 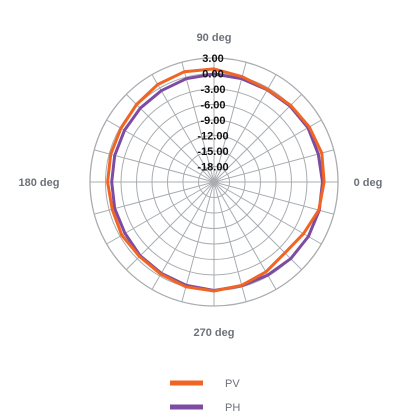 I want to click on angle-label-90: 90 deg, so click(x=214, y=38).